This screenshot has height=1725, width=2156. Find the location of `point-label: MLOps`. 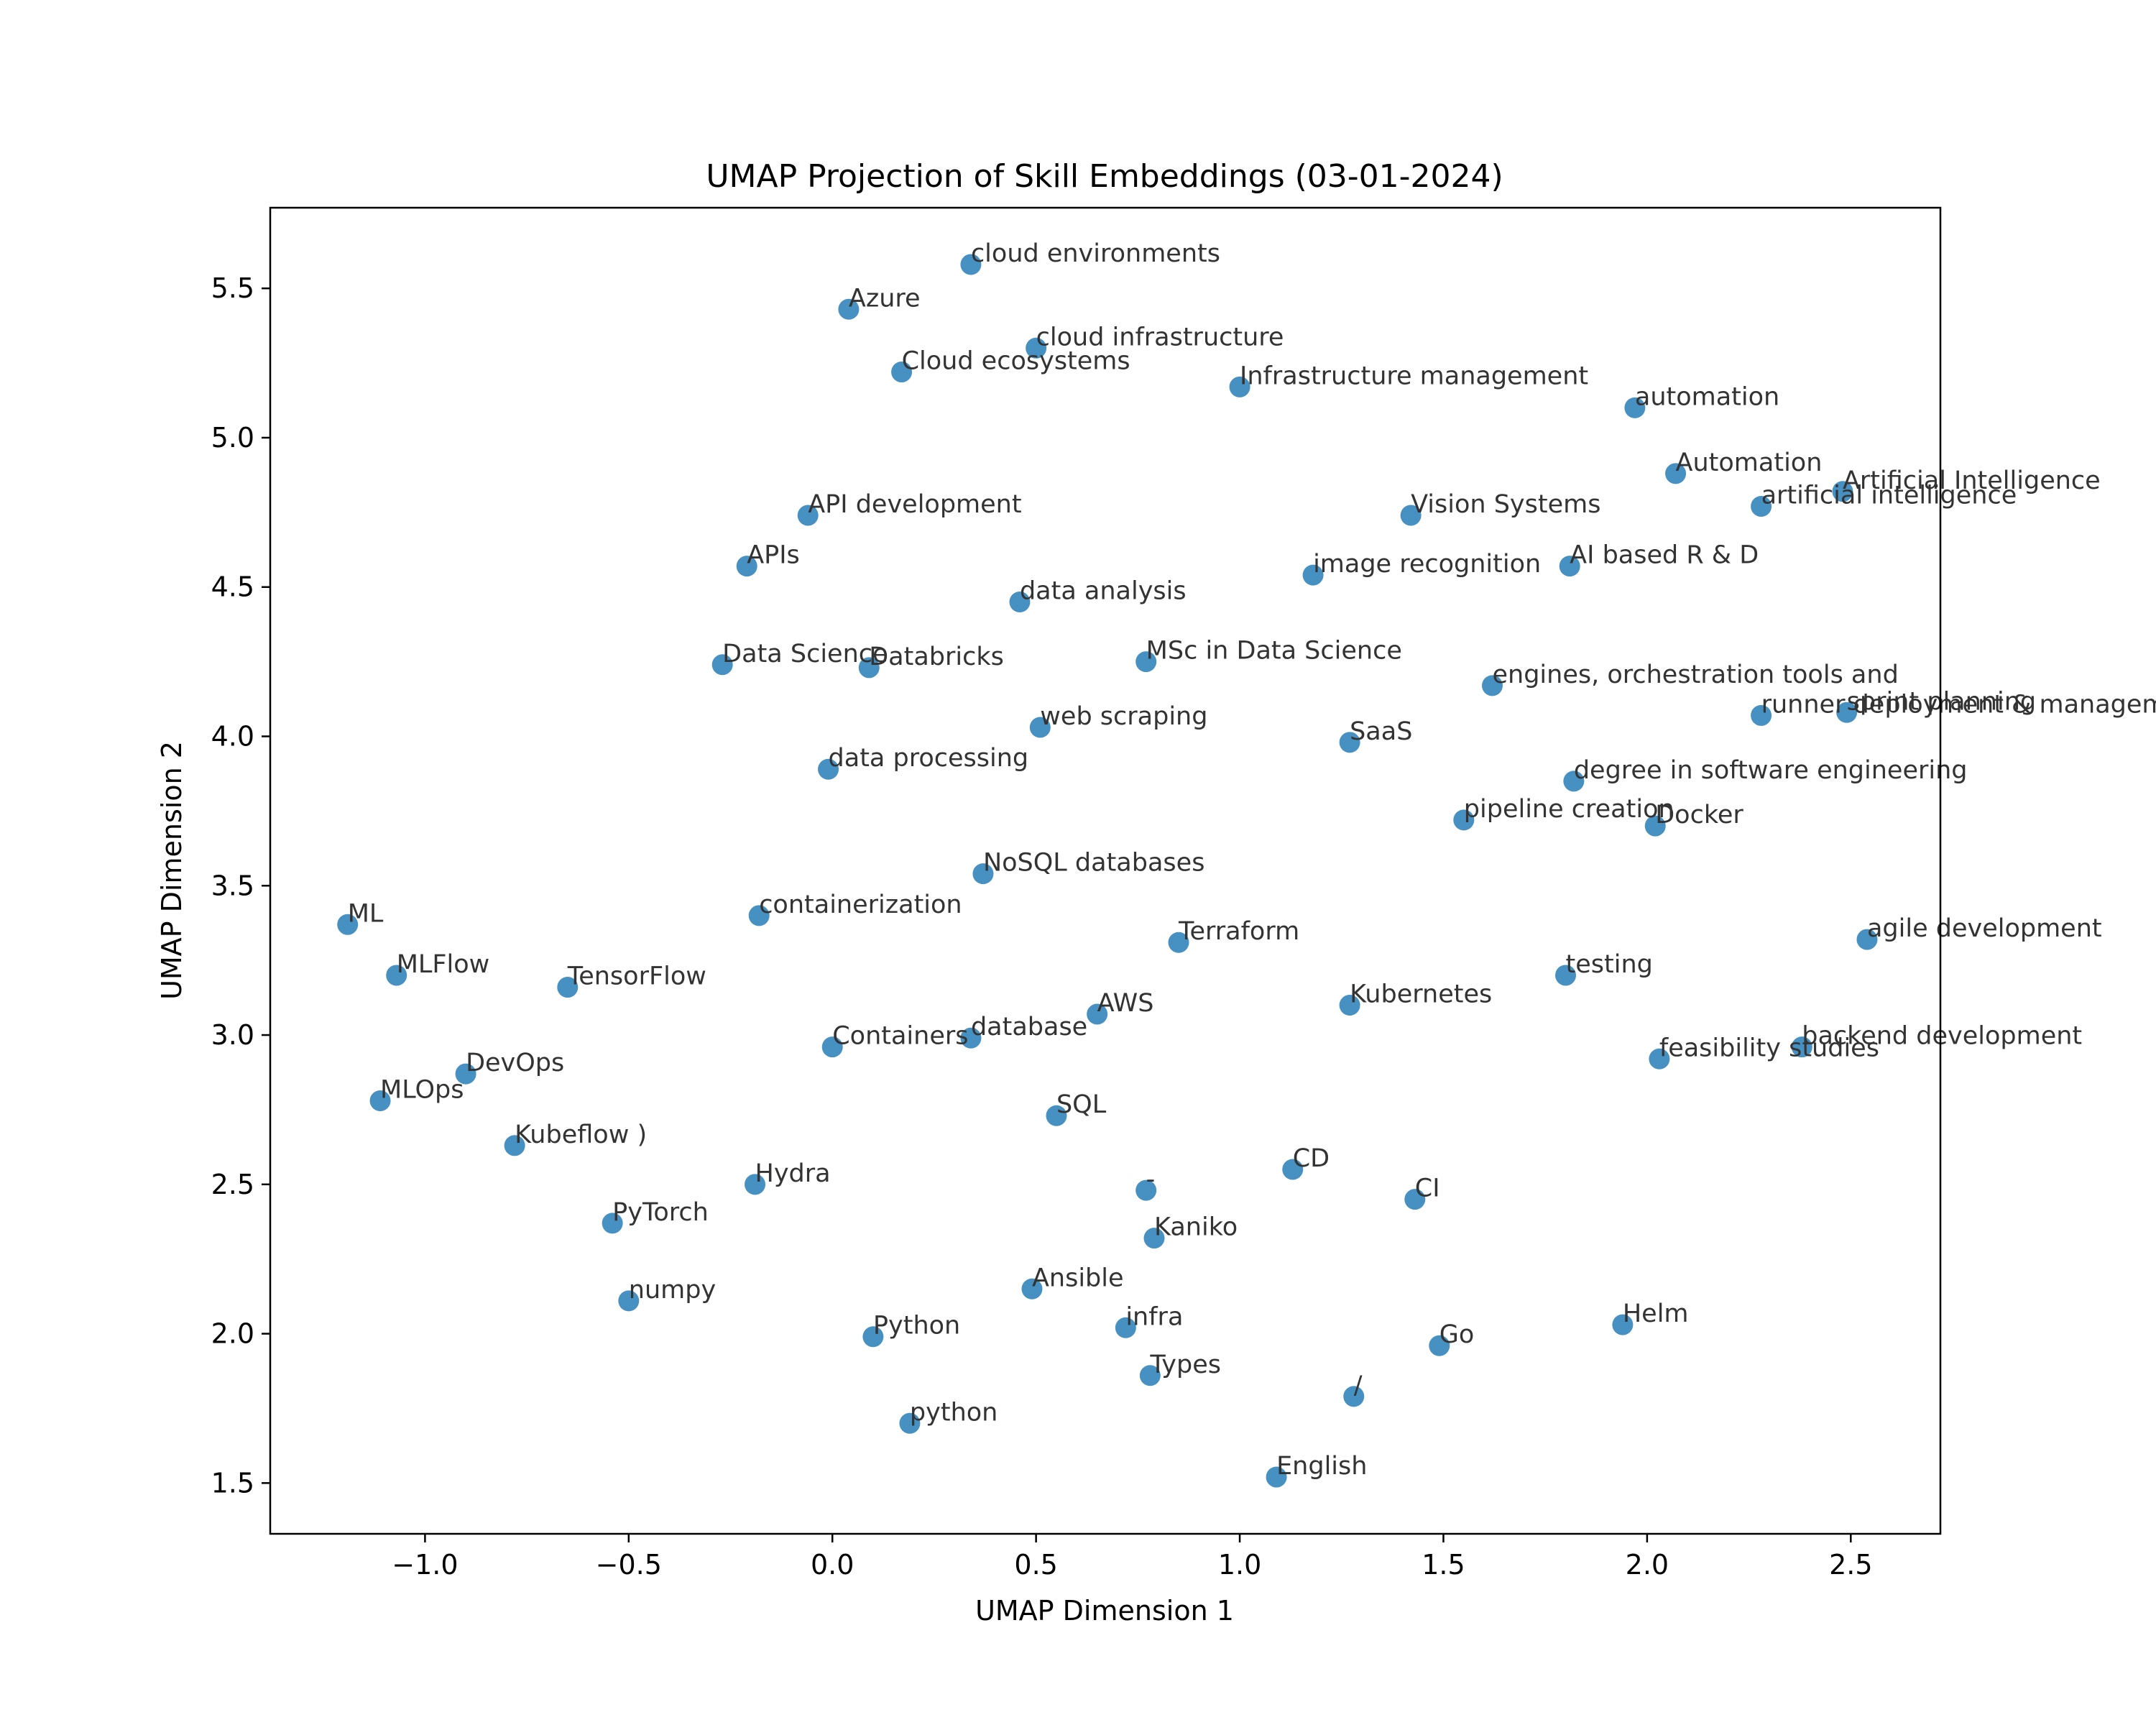

point-label: MLOps is located at coordinates (422, 1089).